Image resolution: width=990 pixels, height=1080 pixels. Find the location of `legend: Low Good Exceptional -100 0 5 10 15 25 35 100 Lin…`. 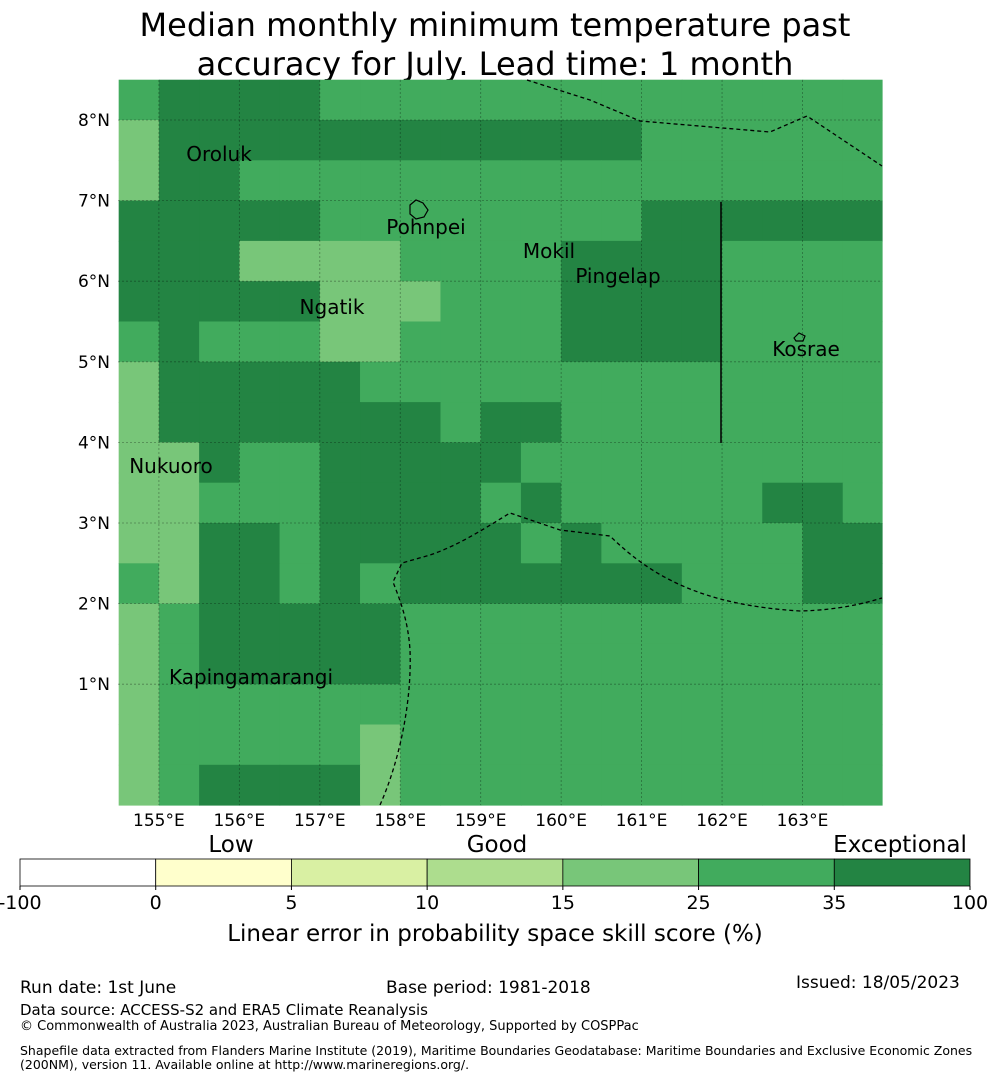

legend: Low Good Exceptional -100 0 5 10 15 25 35 100 Lin… is located at coordinates (494, 889).